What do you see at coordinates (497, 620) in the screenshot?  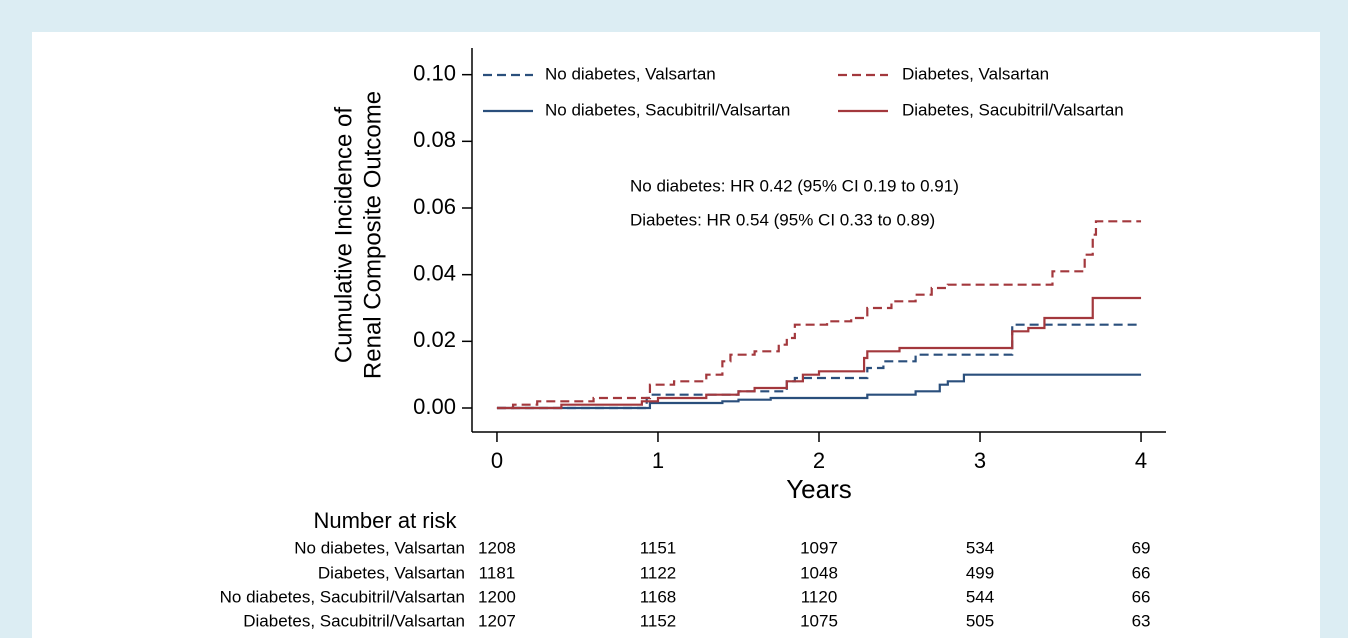 I see `risk-count: 1207` at bounding box center [497, 620].